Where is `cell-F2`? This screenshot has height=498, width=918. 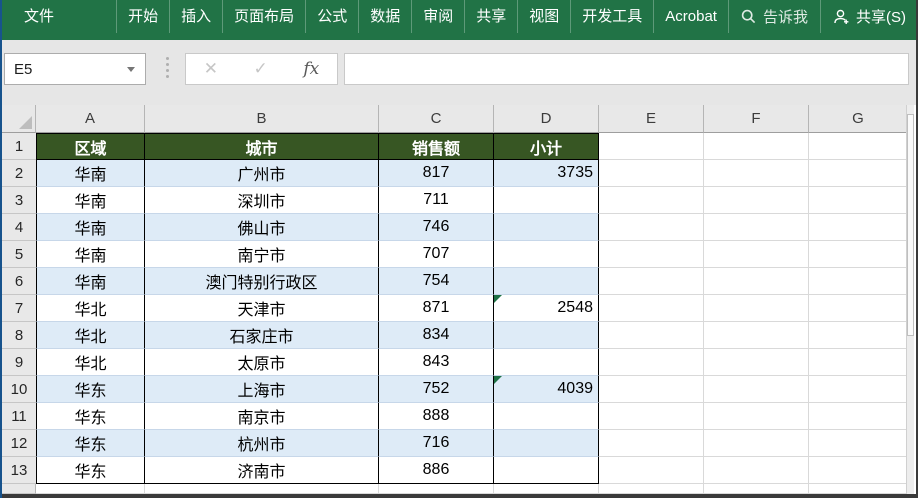 cell-F2 is located at coordinates (756, 173).